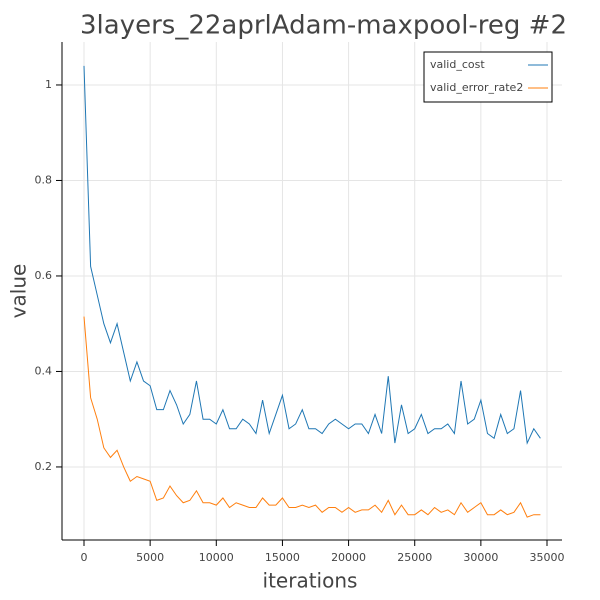 Image resolution: width=600 pixels, height=600 pixels. What do you see at coordinates (414, 557) in the screenshot?
I see `x-tick-label: 25000` at bounding box center [414, 557].